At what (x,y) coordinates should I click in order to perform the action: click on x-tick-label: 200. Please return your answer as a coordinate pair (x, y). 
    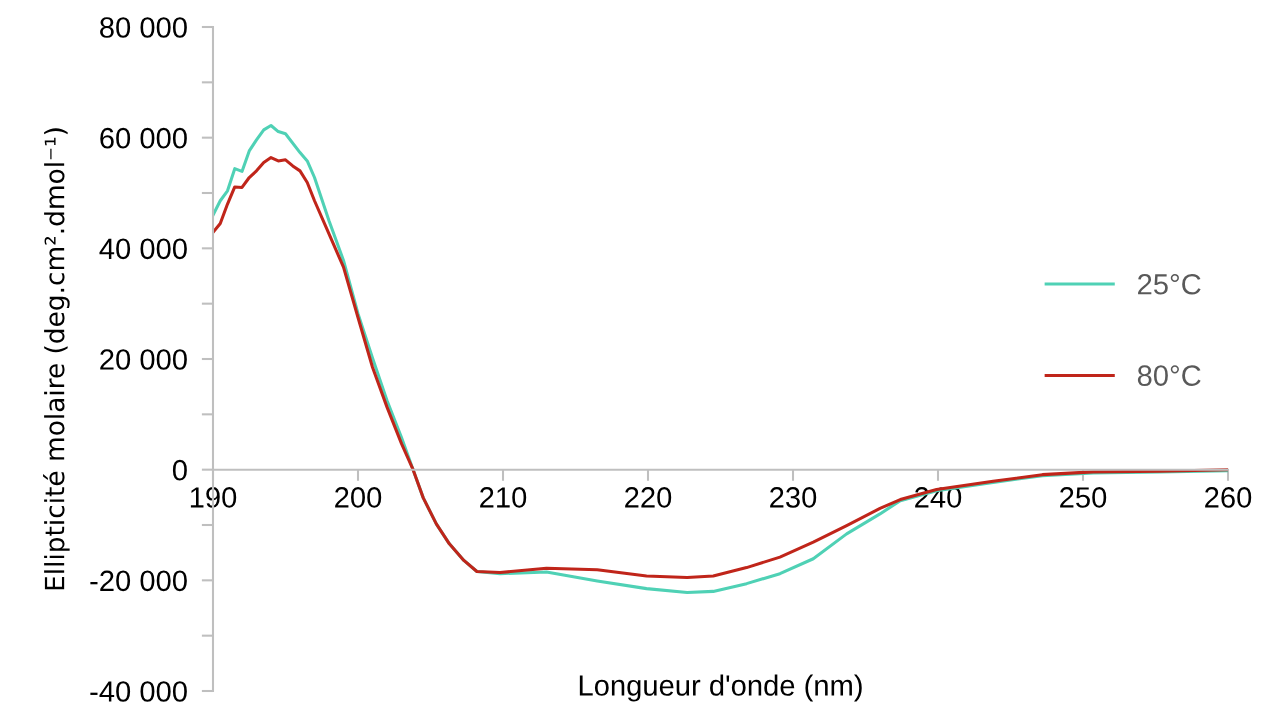
    Looking at the image, I should click on (358, 497).